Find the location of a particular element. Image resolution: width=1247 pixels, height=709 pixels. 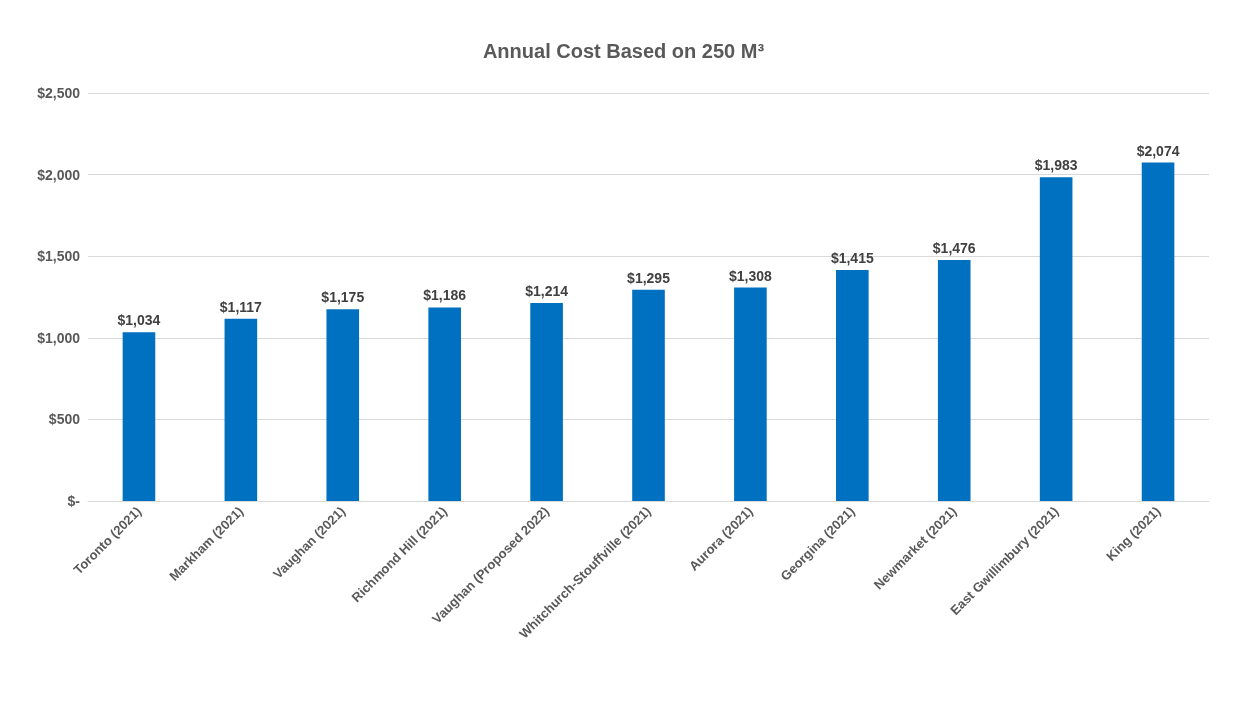

data-label: $2,074 is located at coordinates (1158, 150).